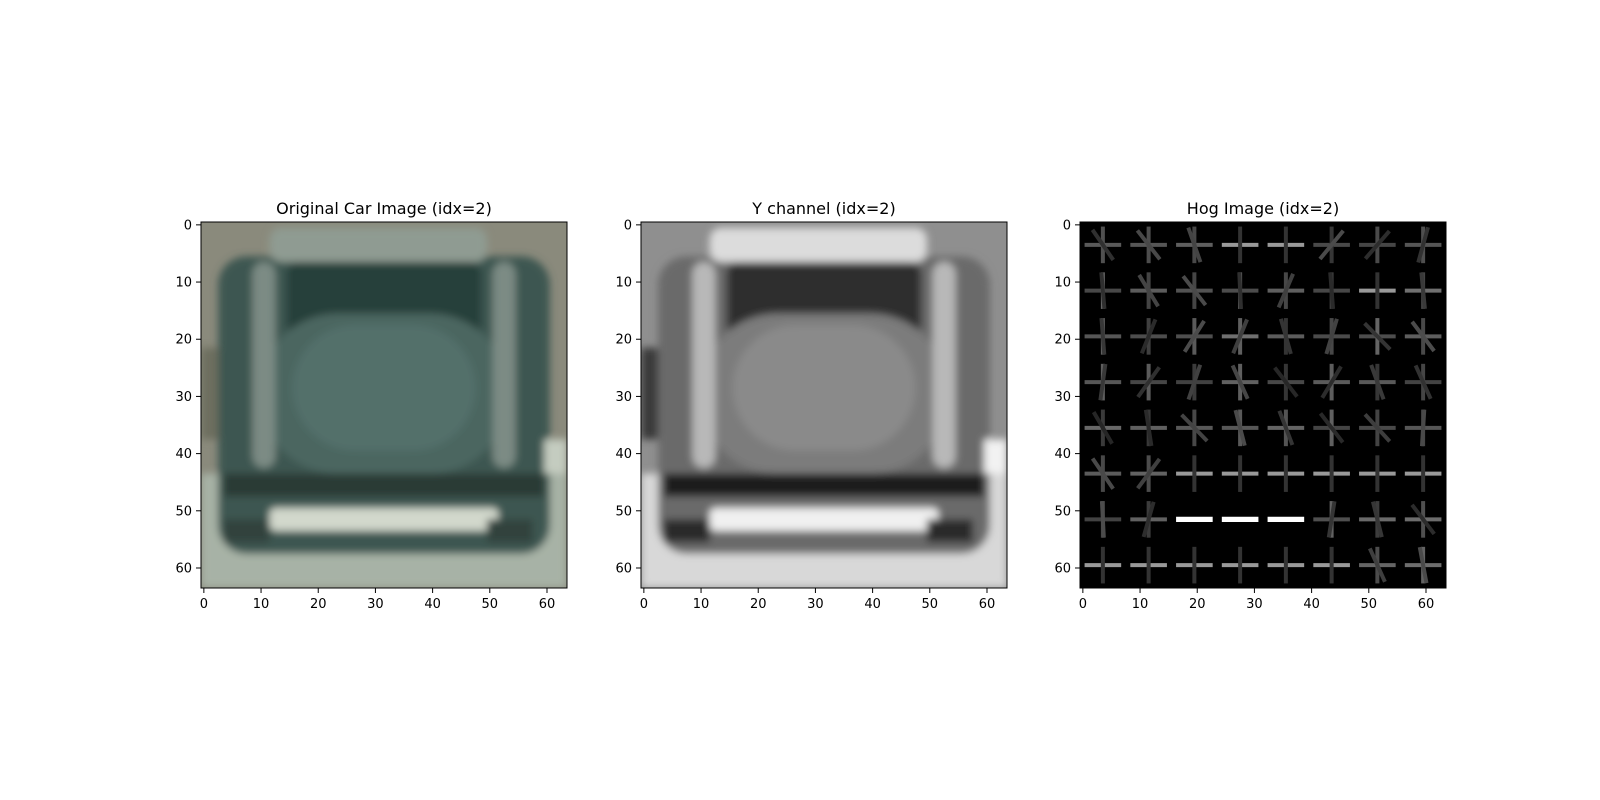  Describe the element at coordinates (944, 365) in the screenshot. I see `right-pillar` at that location.